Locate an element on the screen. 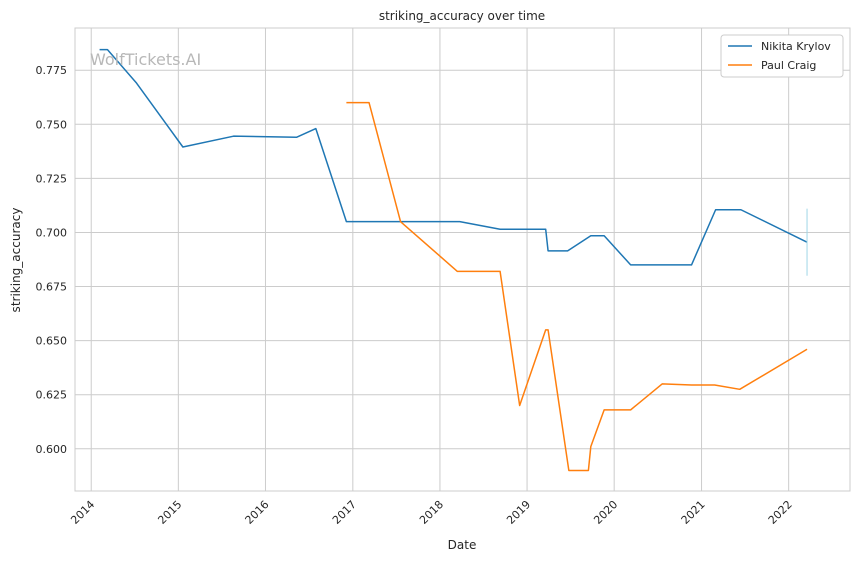  y-axis-label: striking_accuracy is located at coordinates (16, 260).